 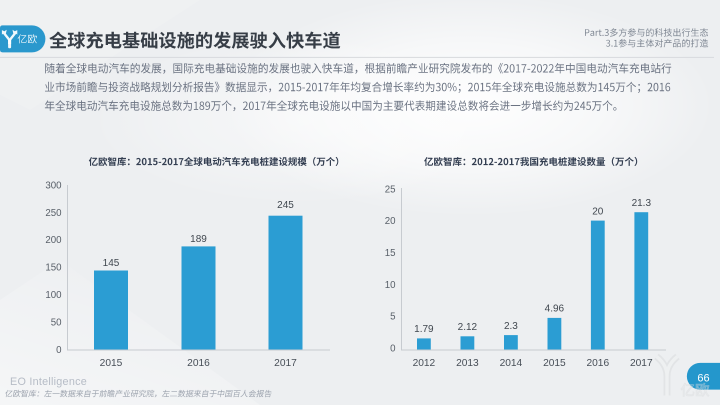 What do you see at coordinates (555, 309) in the screenshot?
I see `svg-text: 4.96` at bounding box center [555, 309].